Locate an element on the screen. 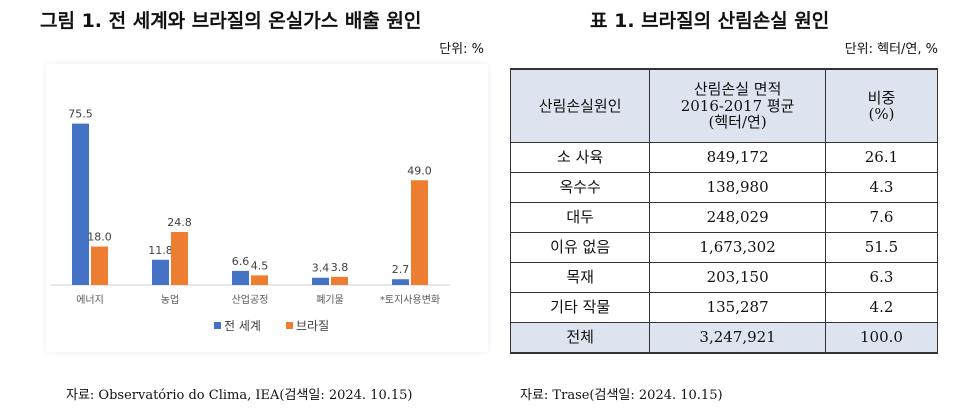 The height and width of the screenshot is (412, 970). cell-area: 849,172 is located at coordinates (737, 157).